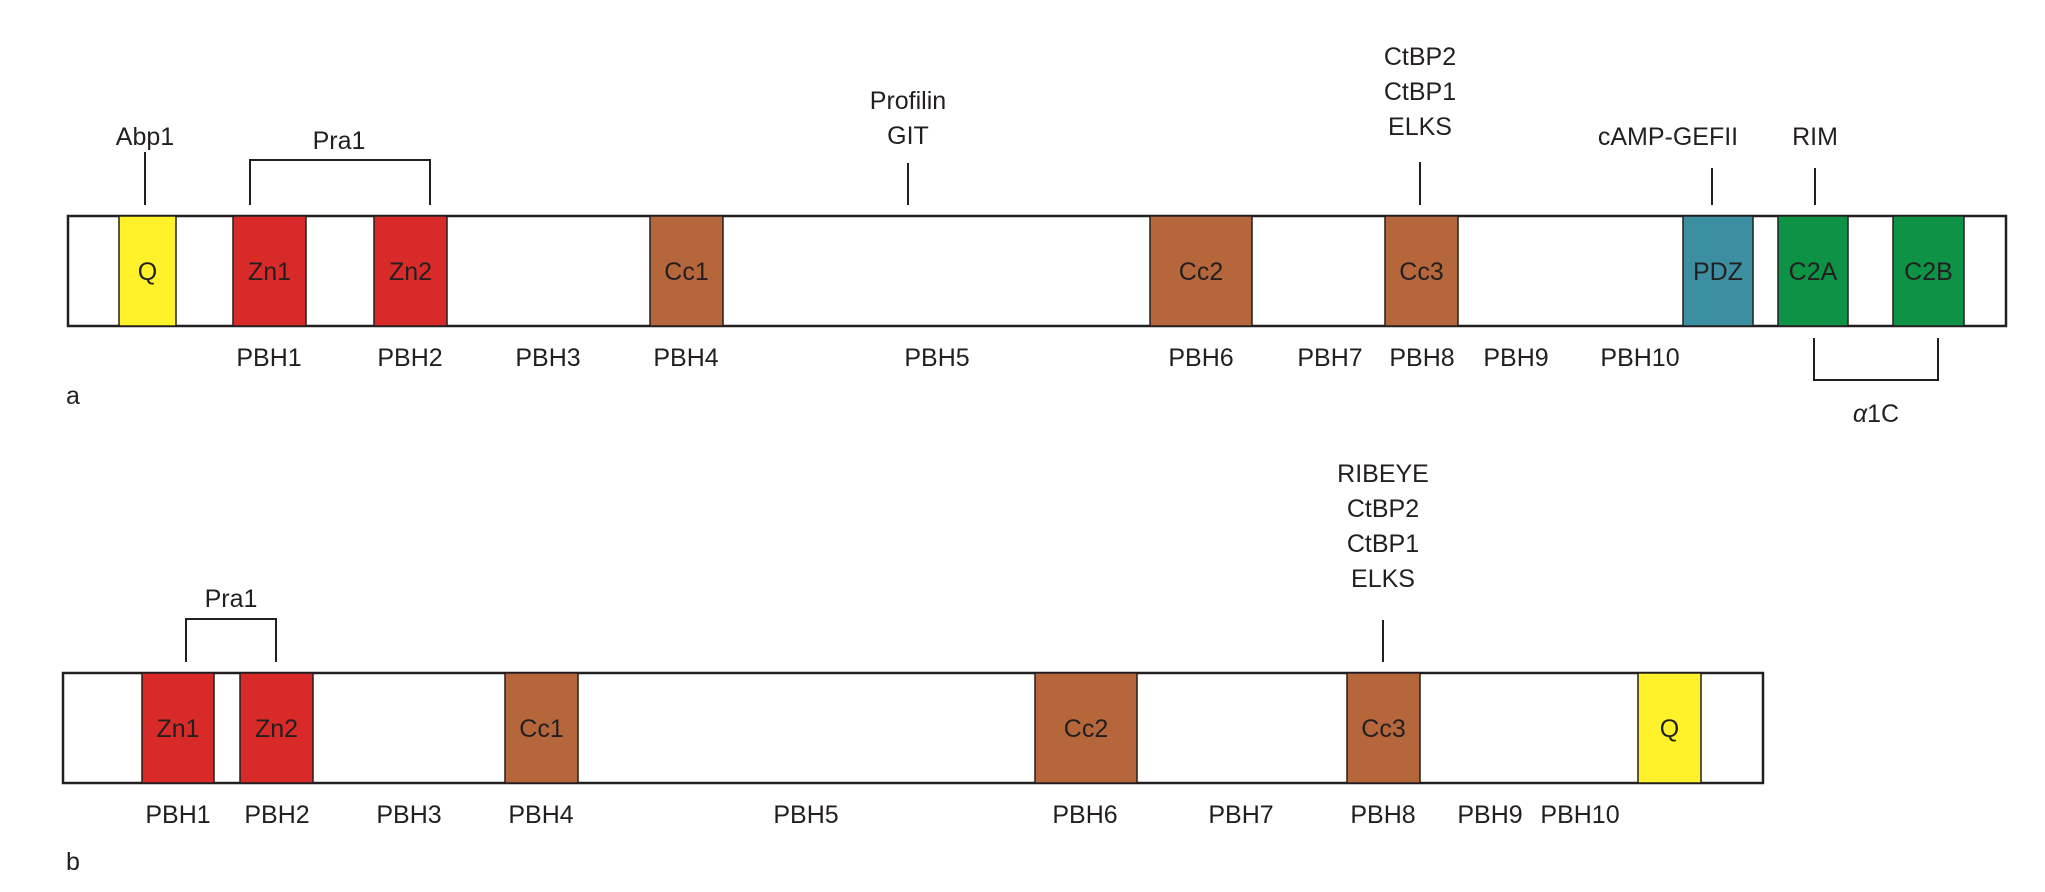 The width and height of the screenshot is (2045, 892). What do you see at coordinates (1489, 815) in the screenshot?
I see `panel-b-region-pbh9: PBH9` at bounding box center [1489, 815].